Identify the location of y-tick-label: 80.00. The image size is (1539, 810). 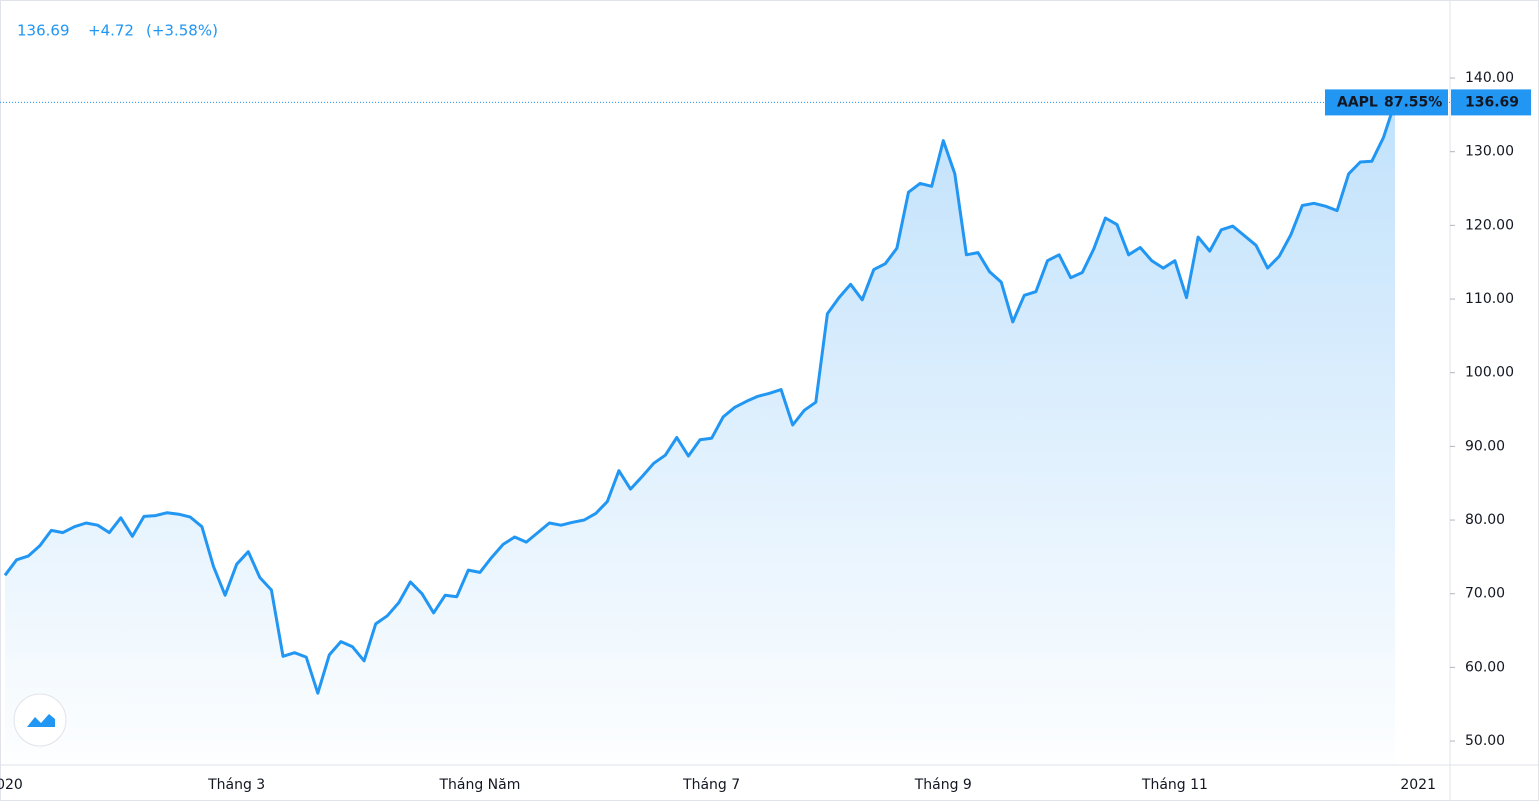
(1485, 520).